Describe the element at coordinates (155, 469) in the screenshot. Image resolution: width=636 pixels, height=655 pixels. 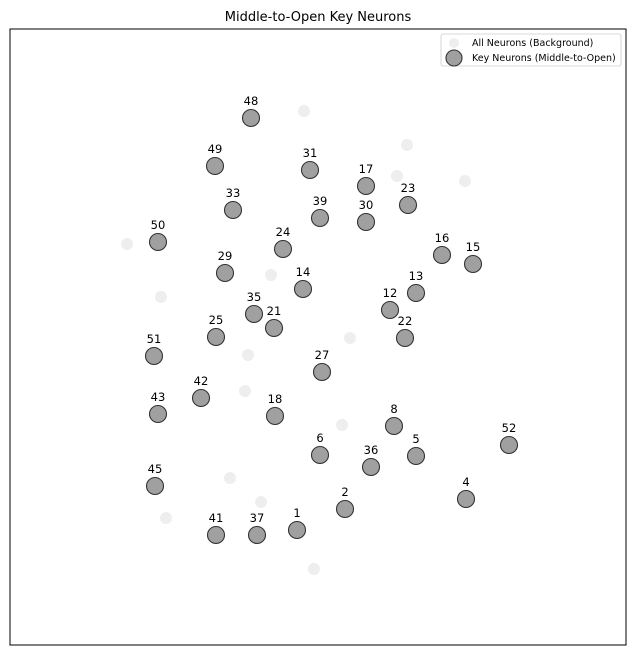
I see `key-neuron-label-45: 45` at that location.